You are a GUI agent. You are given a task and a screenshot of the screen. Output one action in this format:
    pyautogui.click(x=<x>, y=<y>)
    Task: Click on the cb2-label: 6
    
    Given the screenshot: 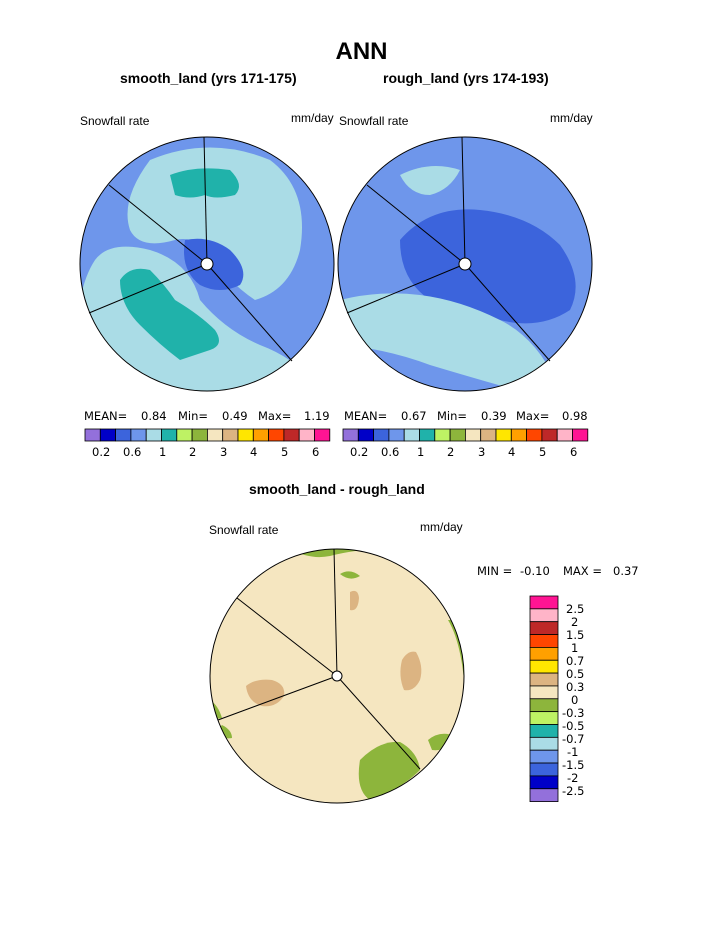 What is the action you would take?
    pyautogui.click(x=574, y=452)
    